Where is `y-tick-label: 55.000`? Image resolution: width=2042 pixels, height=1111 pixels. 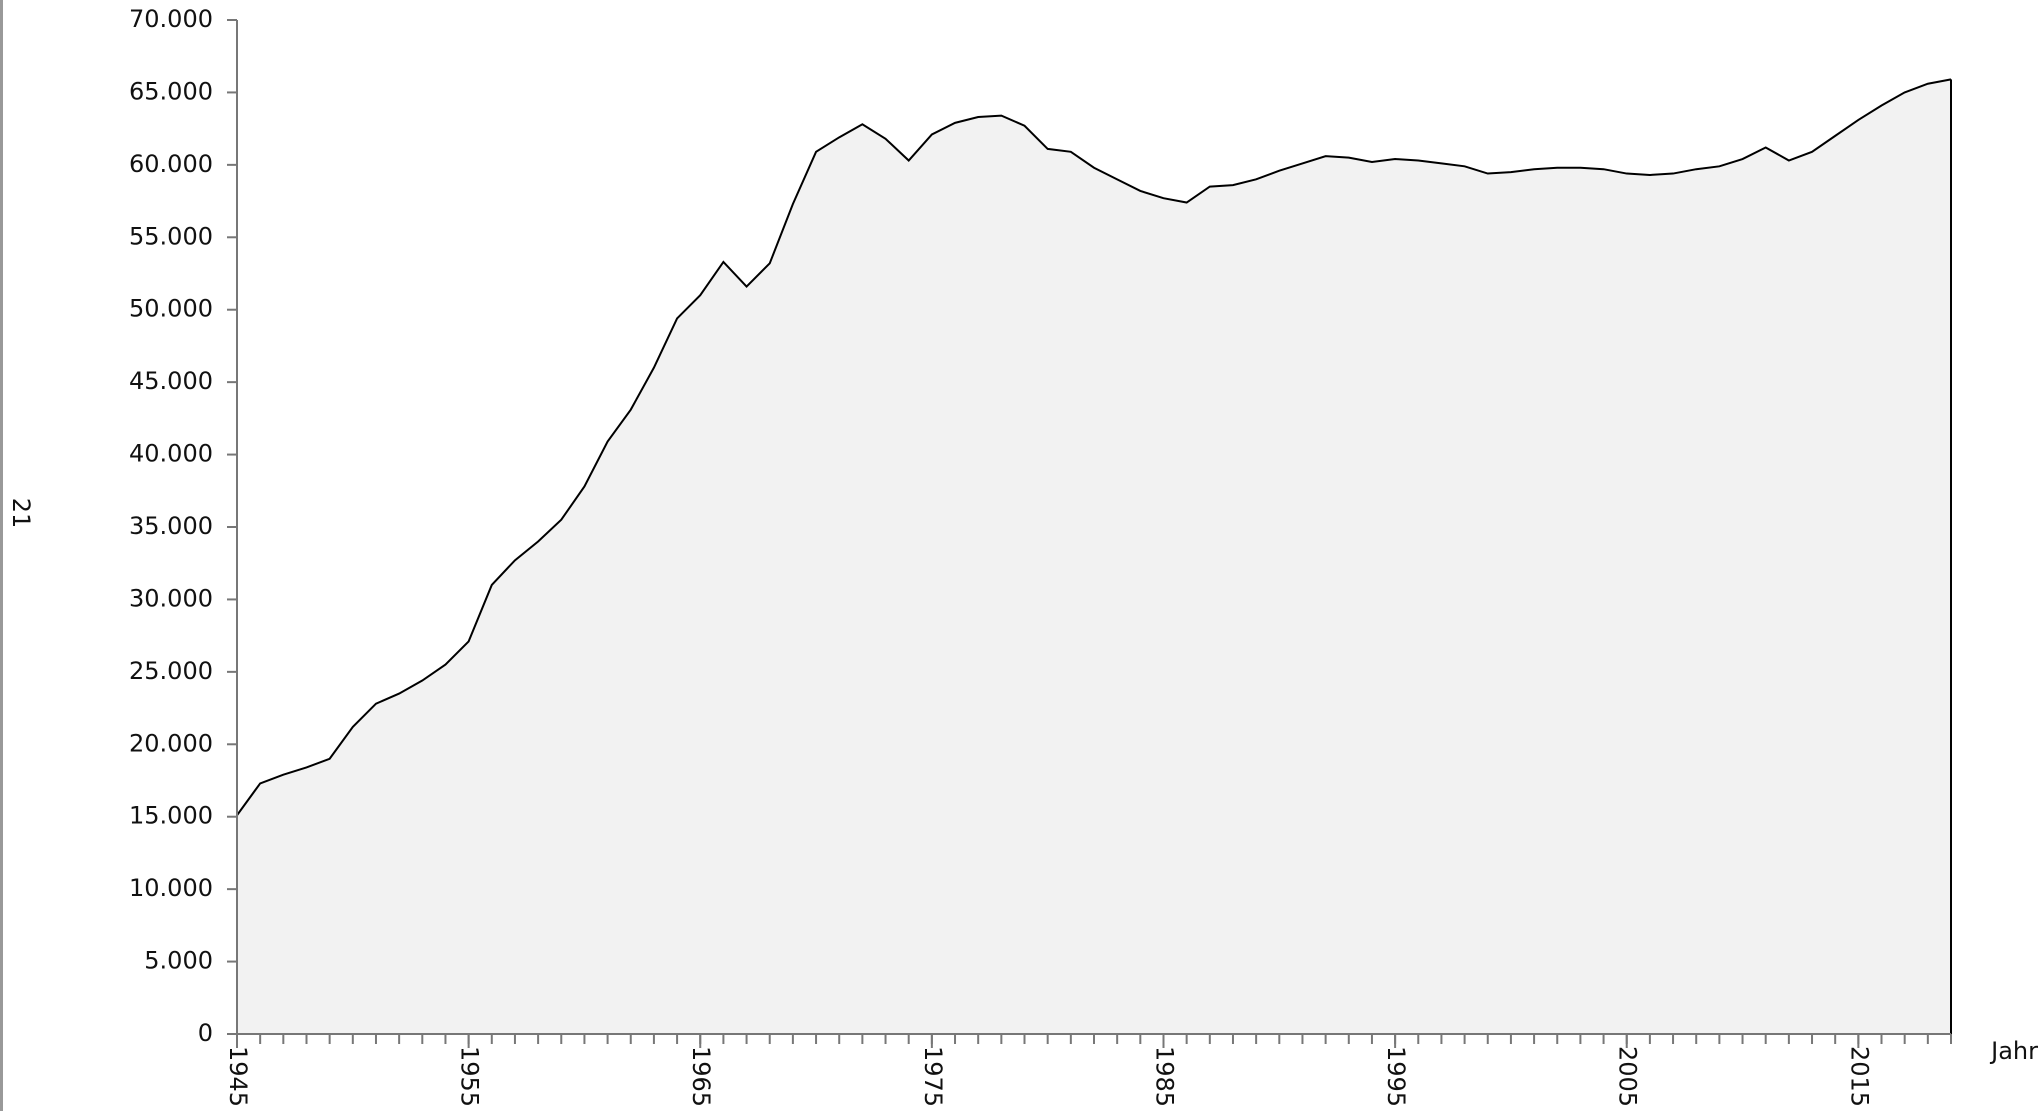
y-tick-label: 55.000 is located at coordinates (171, 236).